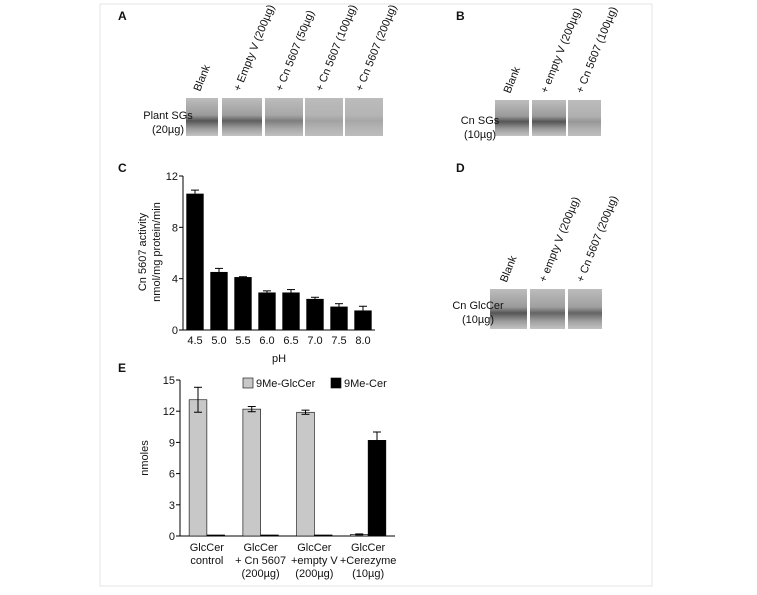  I want to click on x-tick-label-line: + Cn 5607, so click(260, 561).